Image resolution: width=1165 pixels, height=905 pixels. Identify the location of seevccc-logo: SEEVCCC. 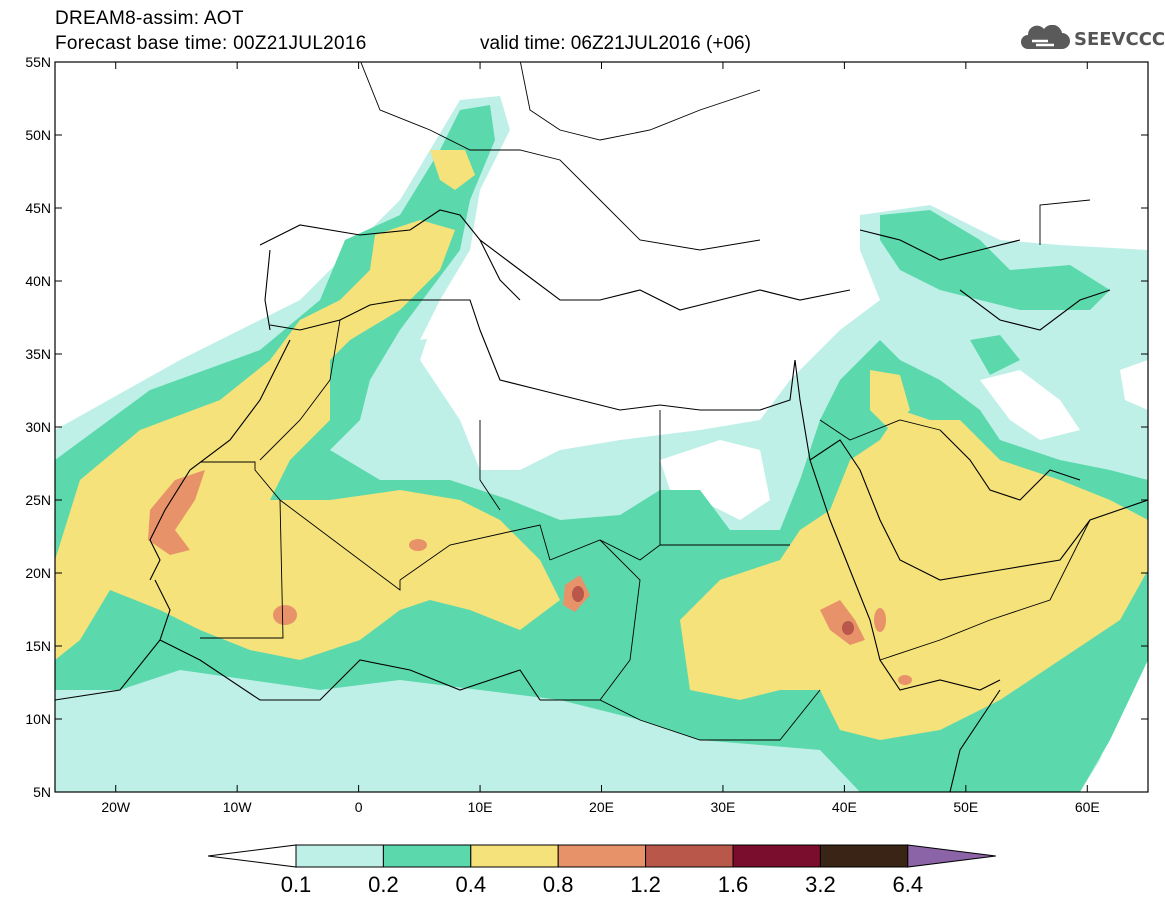
(1091, 39).